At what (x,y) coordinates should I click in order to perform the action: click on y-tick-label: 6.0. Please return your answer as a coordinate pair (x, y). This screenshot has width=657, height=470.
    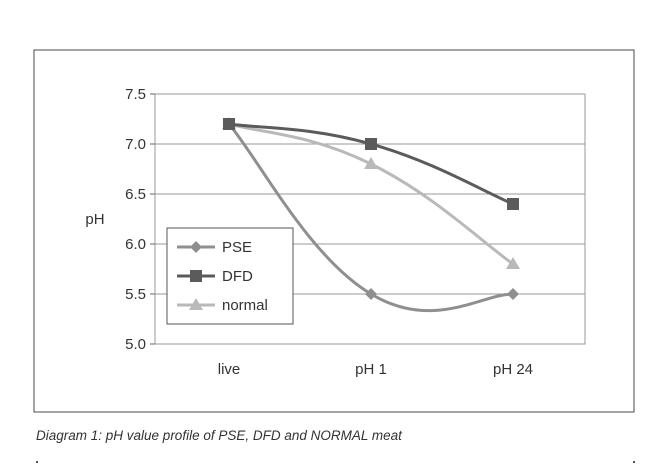
    Looking at the image, I should click on (135, 244).